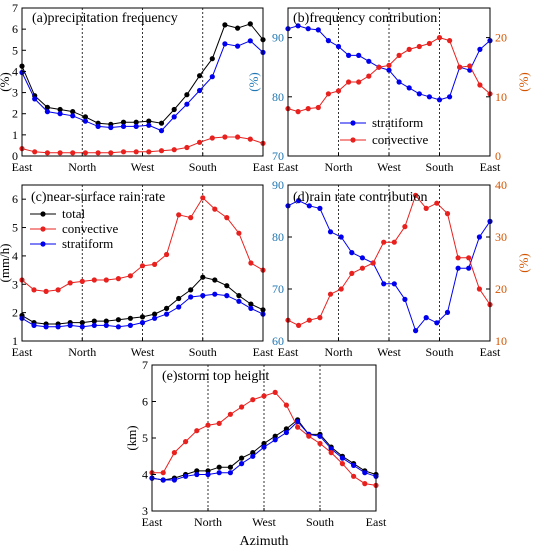 The width and height of the screenshot is (533, 550). Describe the element at coordinates (215, 376) in the screenshot. I see `panel-title: (e)storm top height` at that location.